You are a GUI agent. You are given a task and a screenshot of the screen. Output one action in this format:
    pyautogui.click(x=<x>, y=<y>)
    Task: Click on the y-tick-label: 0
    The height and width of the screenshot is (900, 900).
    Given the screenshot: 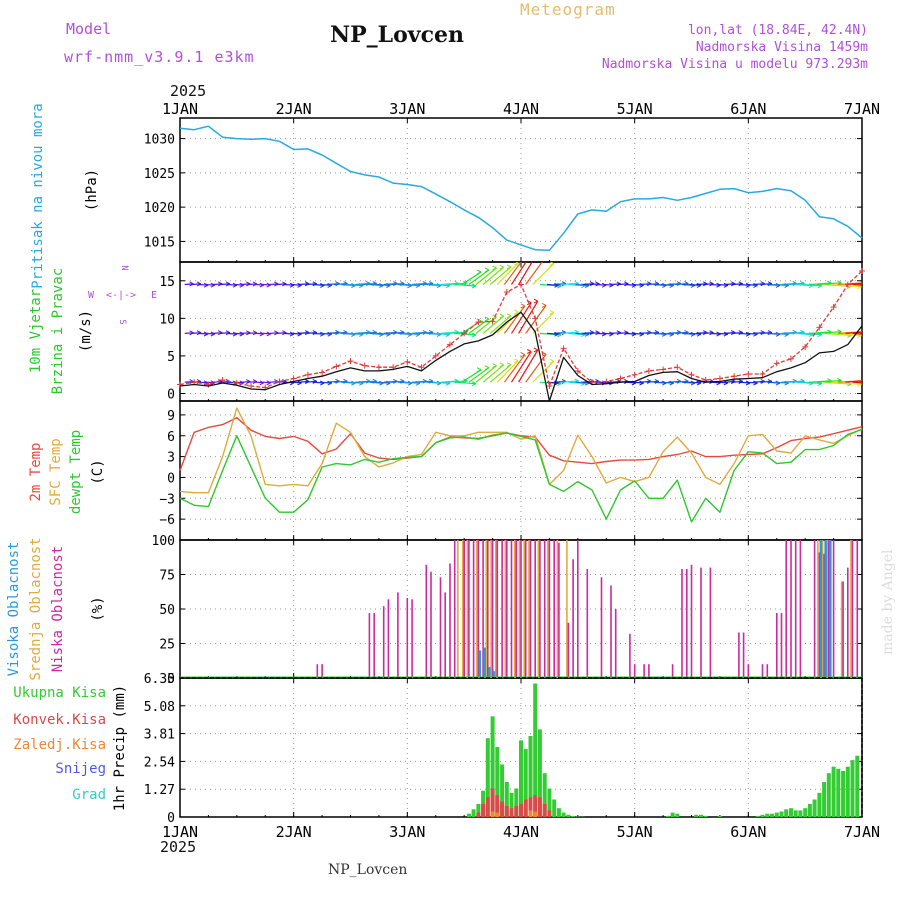 What is the action you would take?
    pyautogui.click(x=171, y=394)
    